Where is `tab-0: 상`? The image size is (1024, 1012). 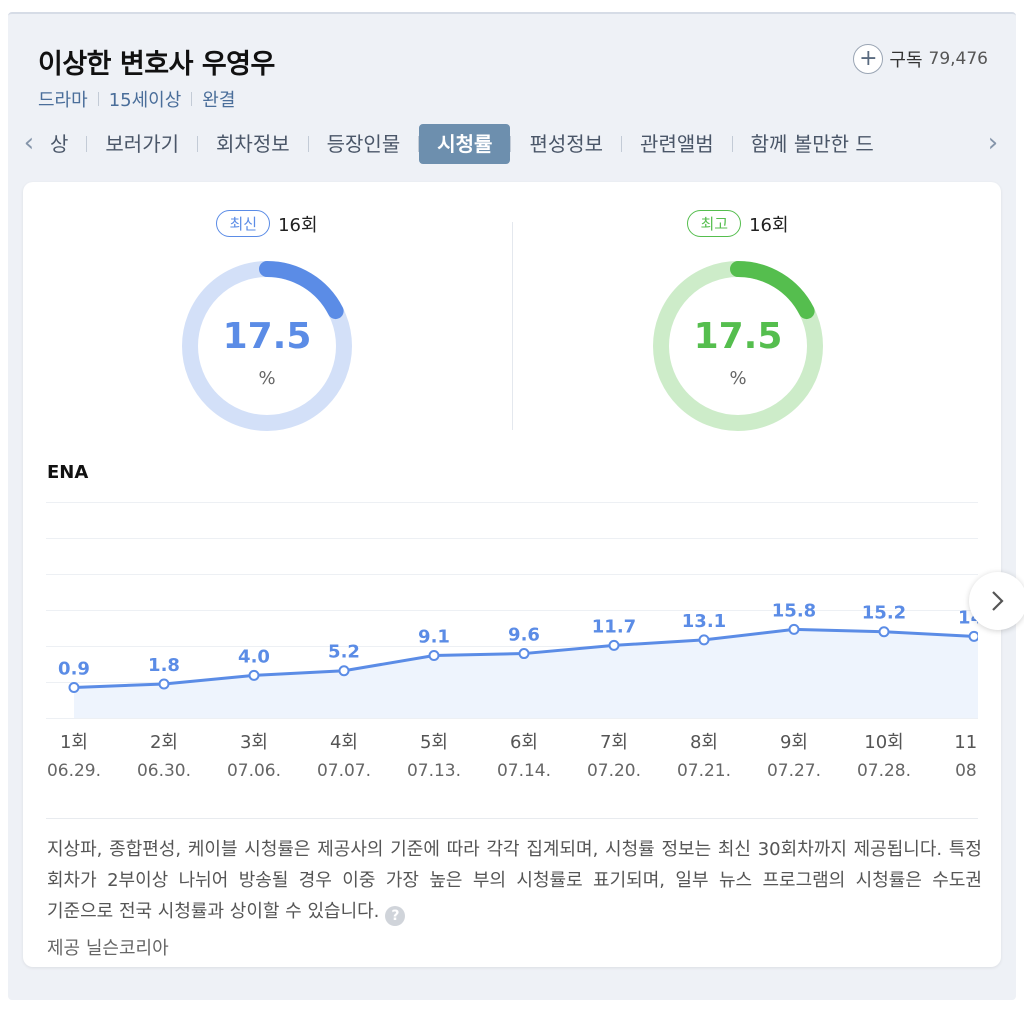 tab-0: 상 is located at coordinates (59, 144).